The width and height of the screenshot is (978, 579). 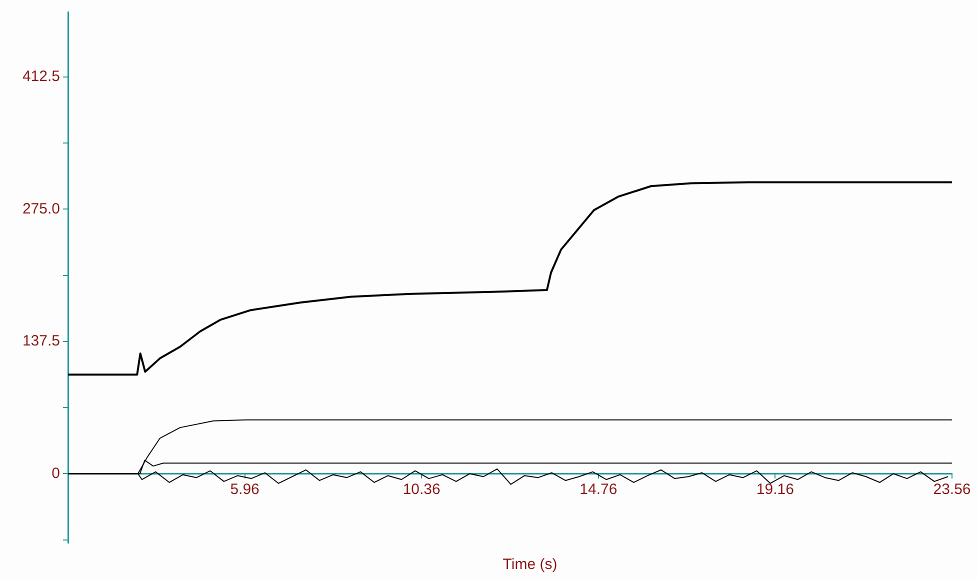 I want to click on x-tick-label: 10.36, so click(x=421, y=489).